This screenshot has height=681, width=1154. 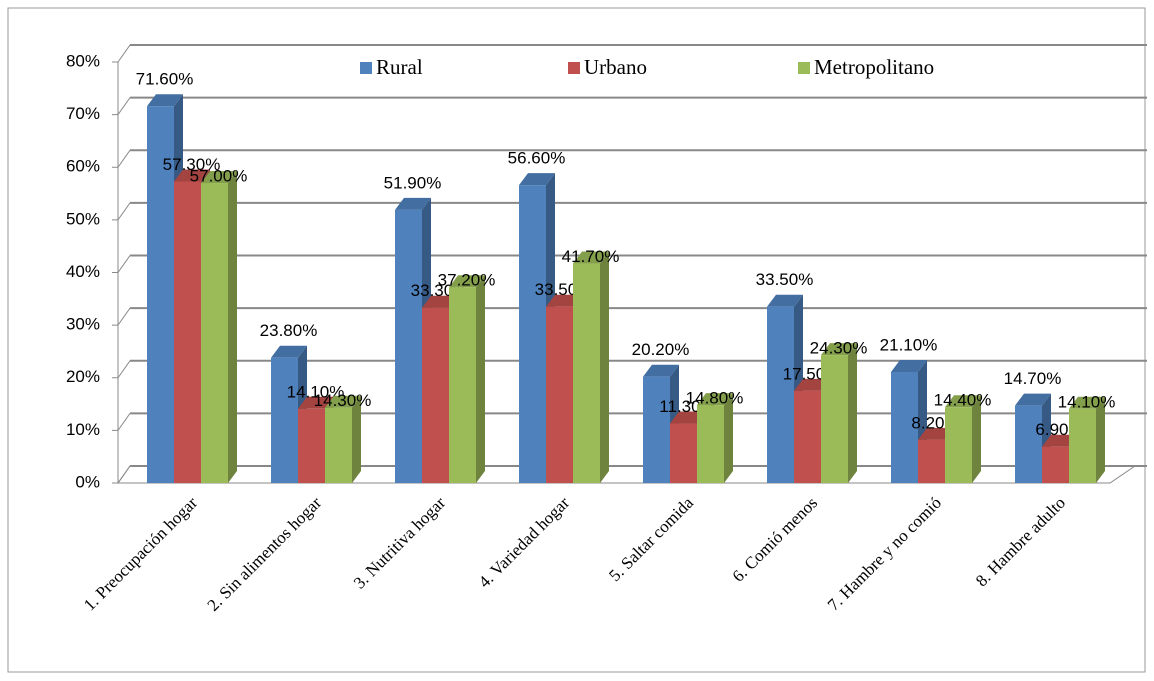 I want to click on data-label: 56.60%, so click(x=537, y=158).